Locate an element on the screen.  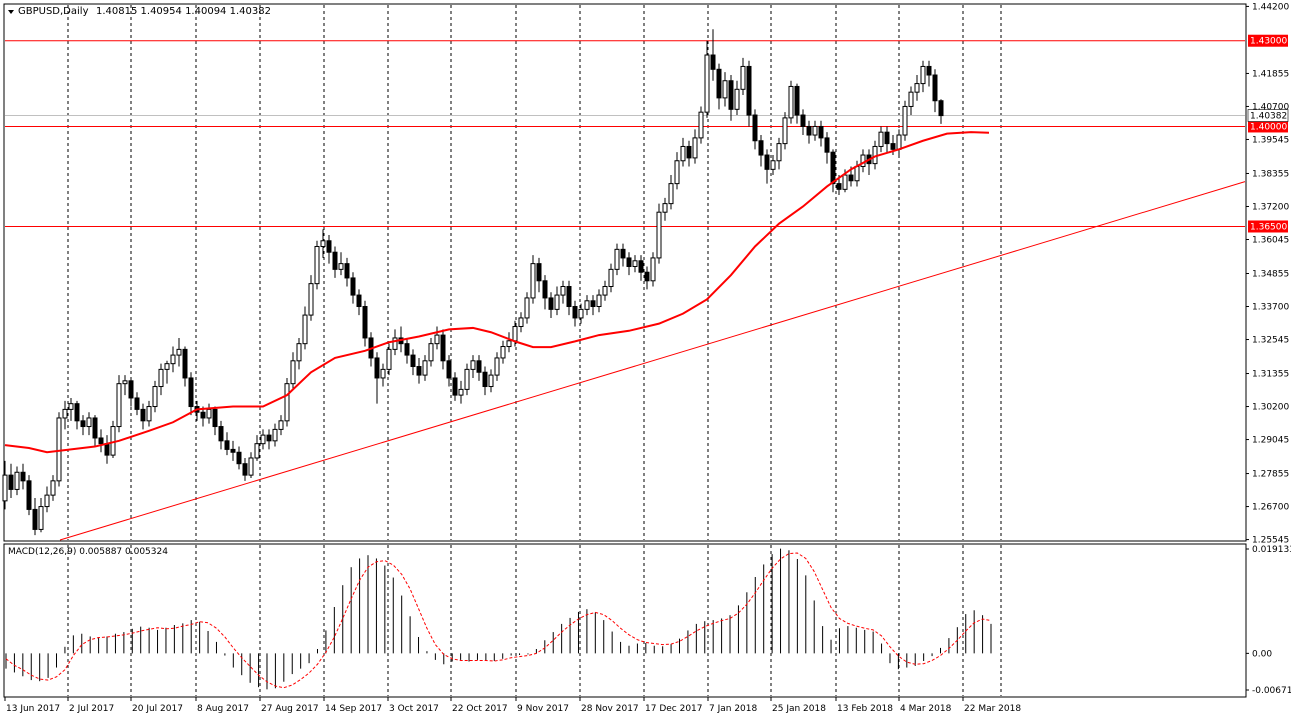
time-axis-label: 22 Mar 2018 is located at coordinates (992, 709).